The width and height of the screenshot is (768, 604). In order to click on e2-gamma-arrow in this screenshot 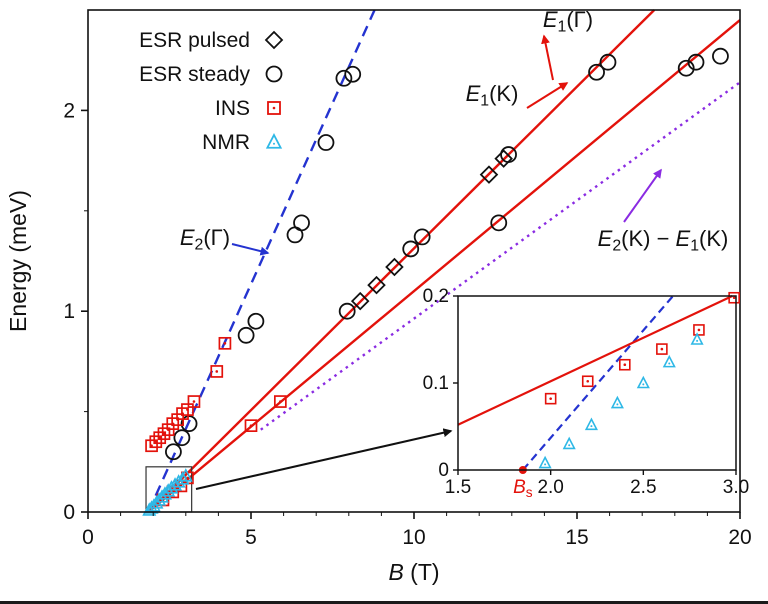, I will do `click(250, 249)`.